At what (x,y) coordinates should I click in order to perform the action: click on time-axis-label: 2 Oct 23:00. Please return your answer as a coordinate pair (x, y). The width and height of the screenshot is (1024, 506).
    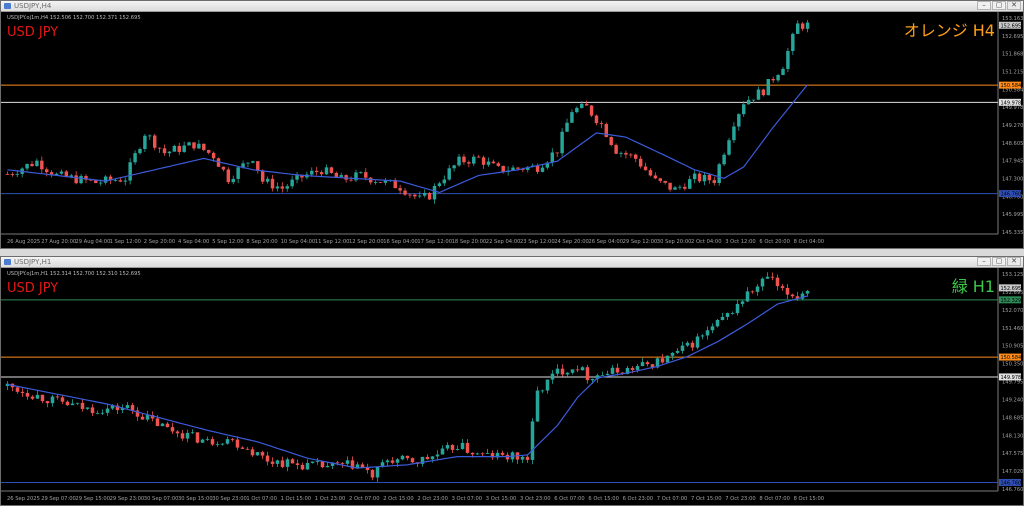
    Looking at the image, I should click on (432, 499).